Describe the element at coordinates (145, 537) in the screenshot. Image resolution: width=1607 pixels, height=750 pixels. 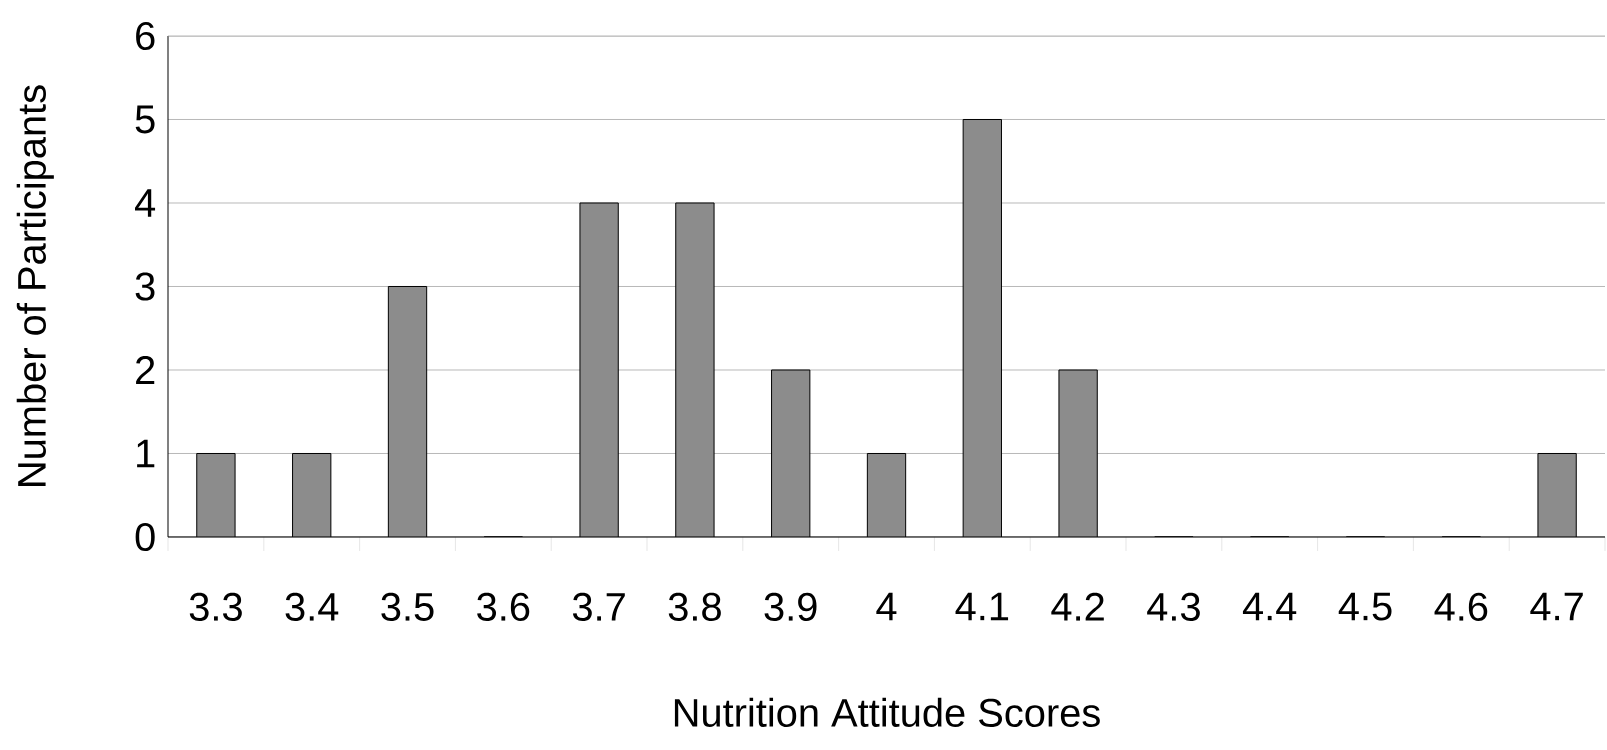
I see `y-tick-label: 0` at that location.